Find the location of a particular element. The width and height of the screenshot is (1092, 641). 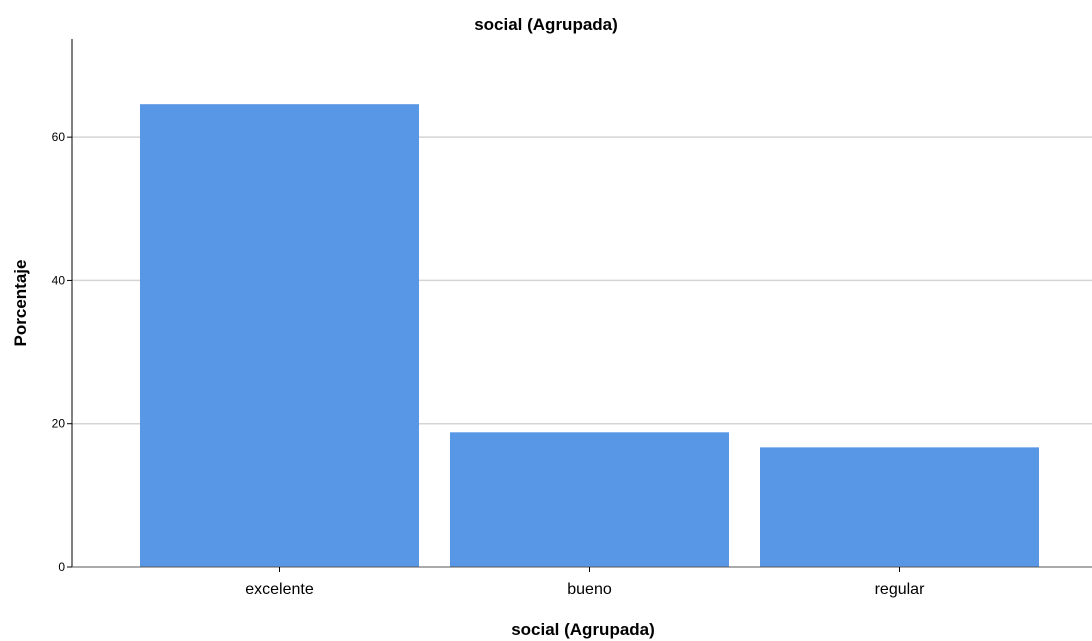

y-tick-label-40: 40 is located at coordinates (59, 280).